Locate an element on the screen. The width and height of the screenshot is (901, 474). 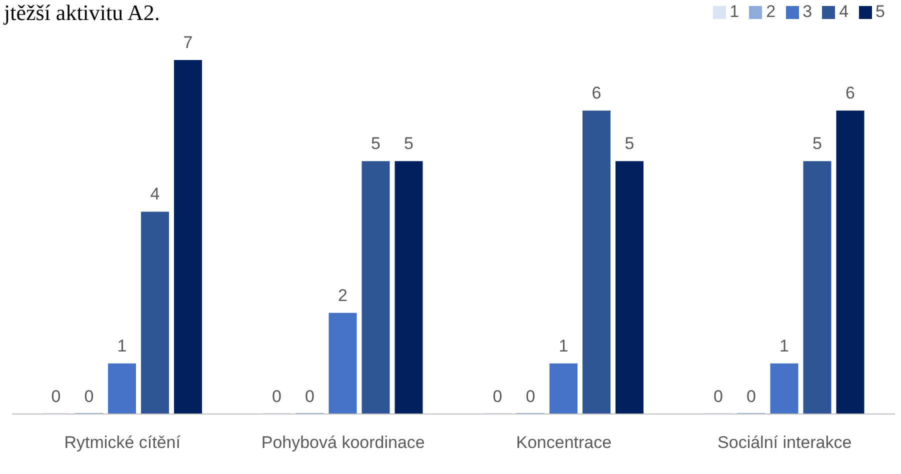
legend-label: 5 is located at coordinates (880, 11).